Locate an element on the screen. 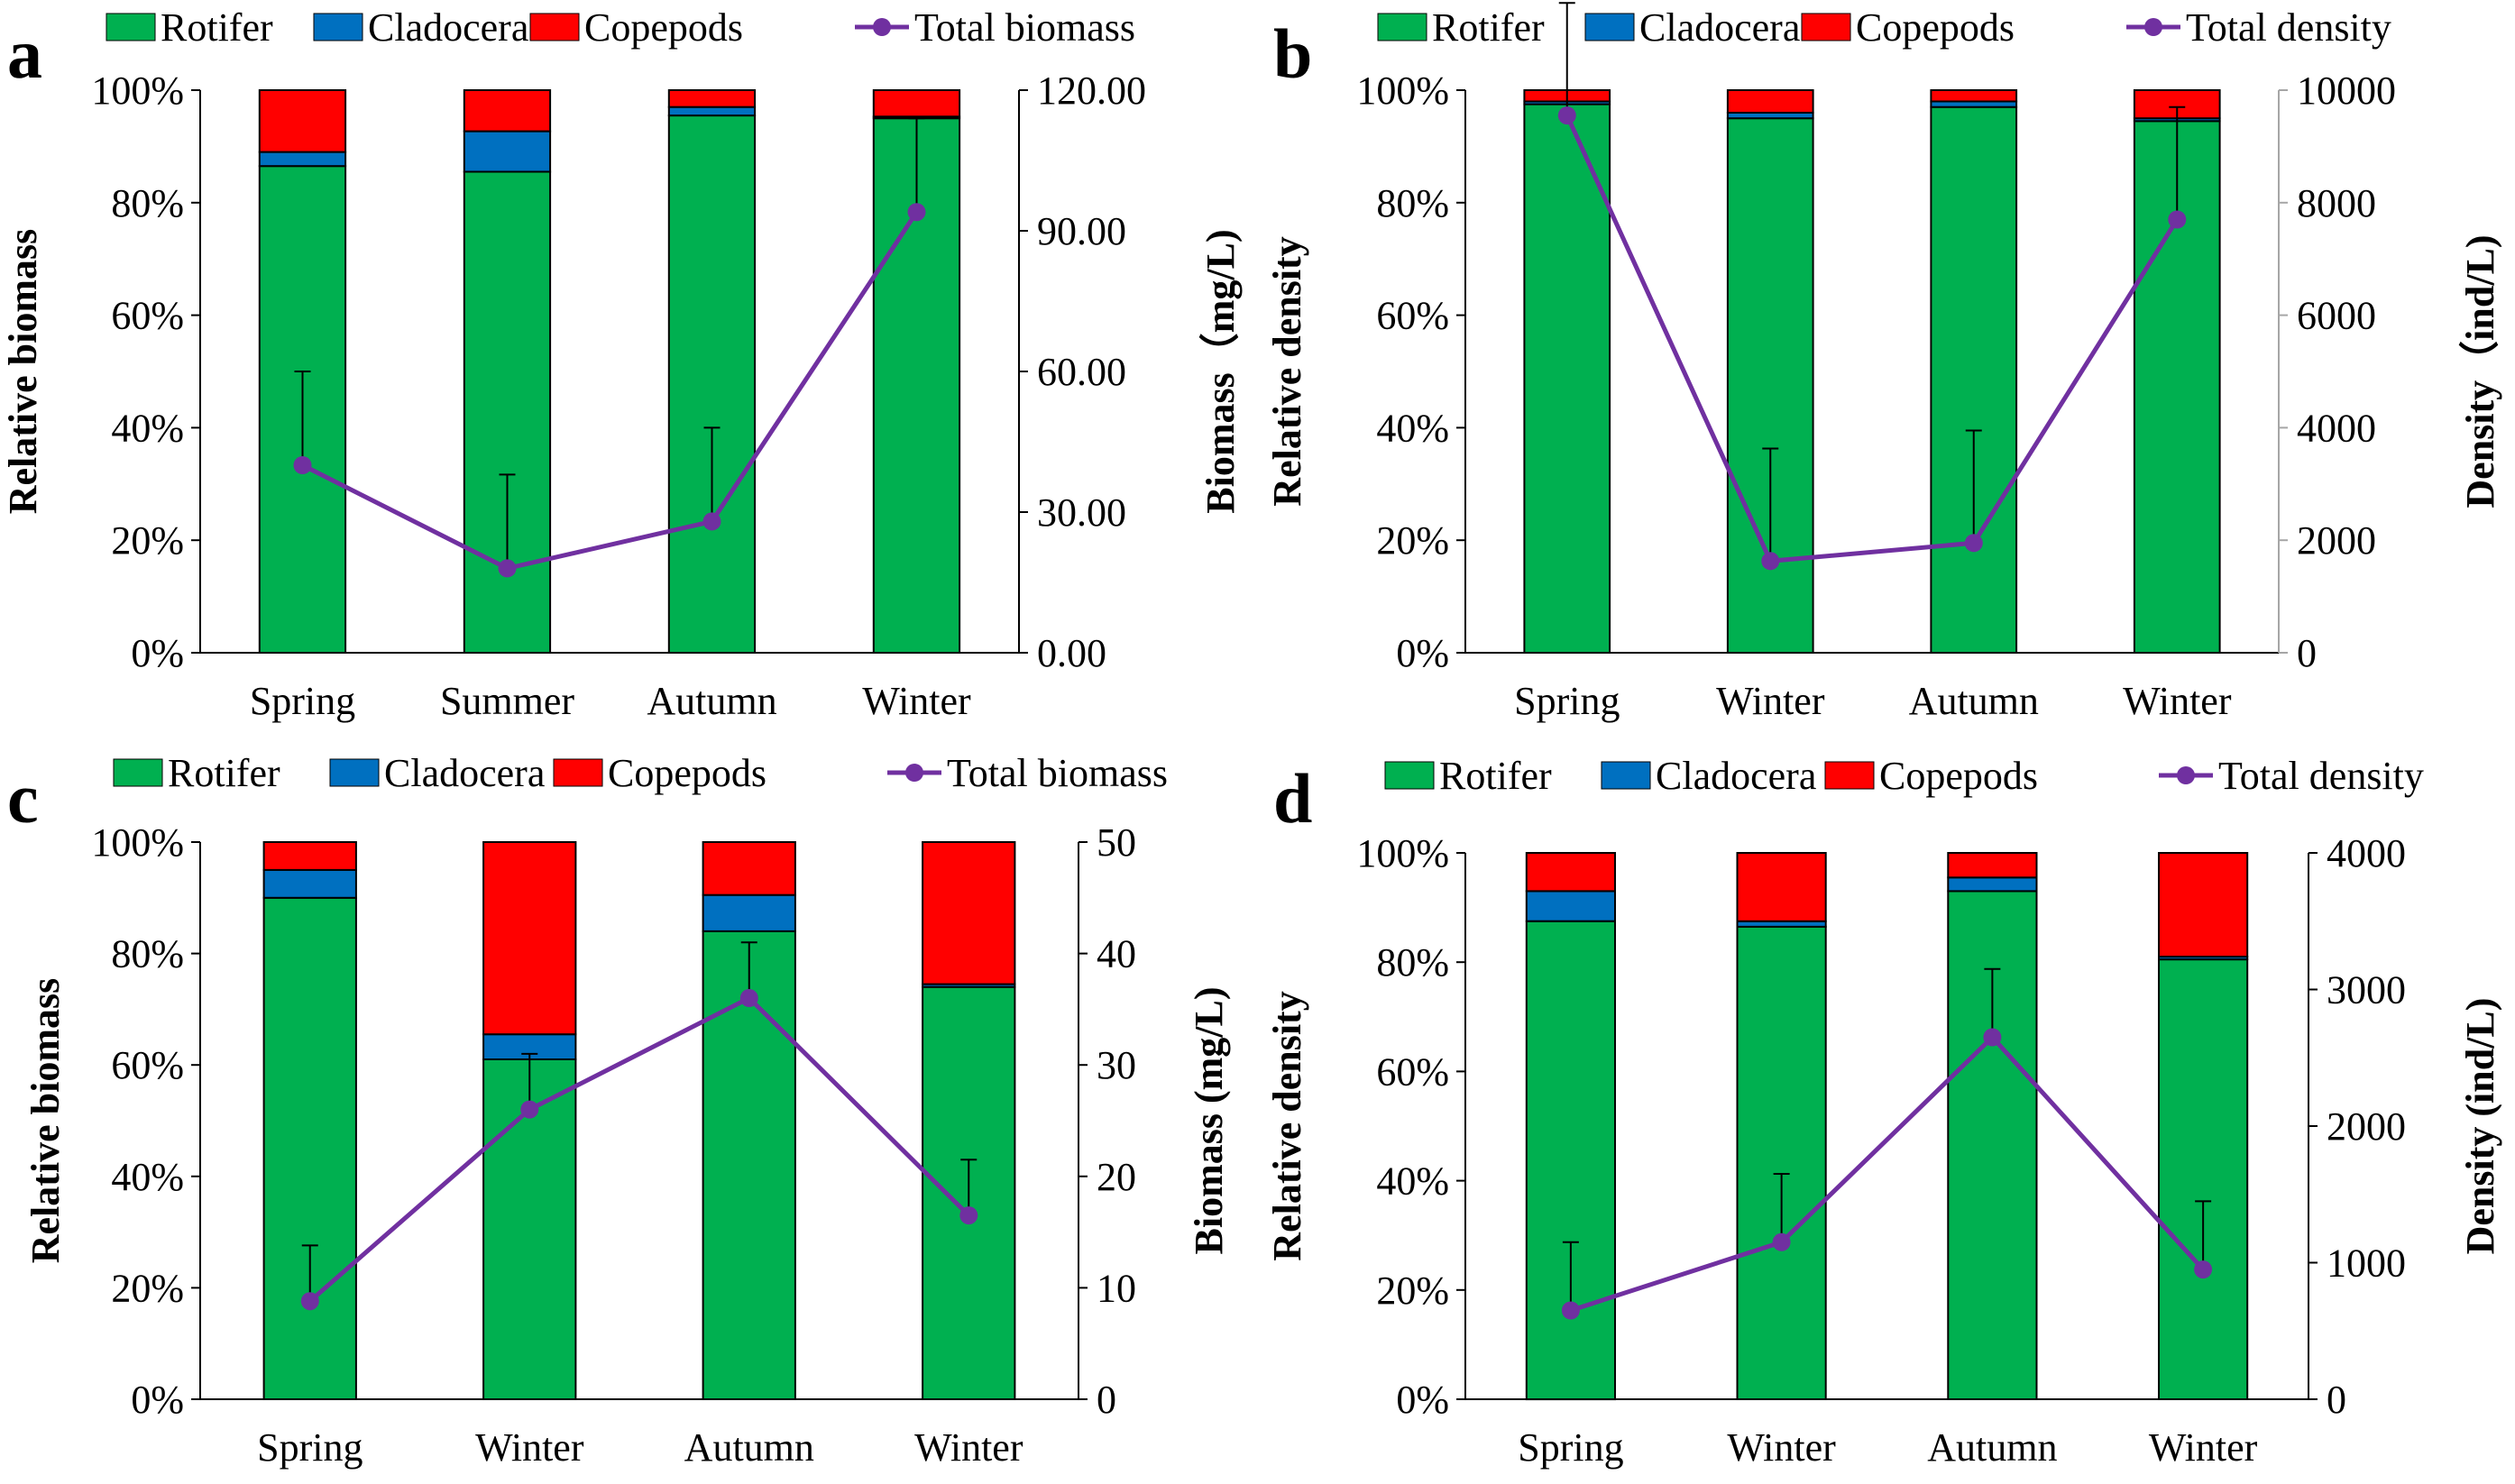  right-tick-label: 0.00 is located at coordinates (1071, 653).